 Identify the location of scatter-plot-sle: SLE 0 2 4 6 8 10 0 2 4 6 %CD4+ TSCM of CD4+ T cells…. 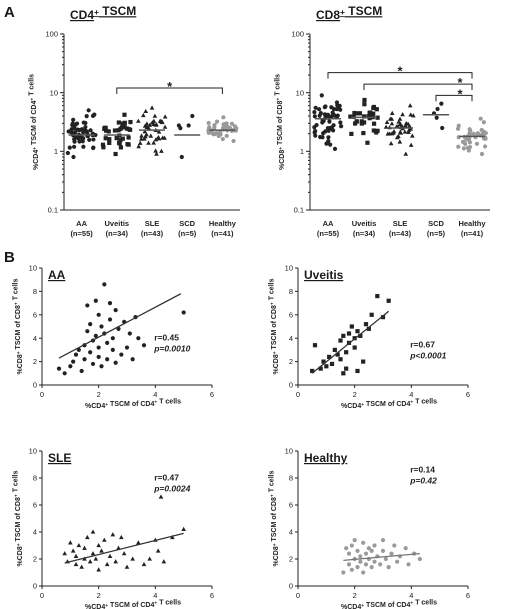
(113, 528).